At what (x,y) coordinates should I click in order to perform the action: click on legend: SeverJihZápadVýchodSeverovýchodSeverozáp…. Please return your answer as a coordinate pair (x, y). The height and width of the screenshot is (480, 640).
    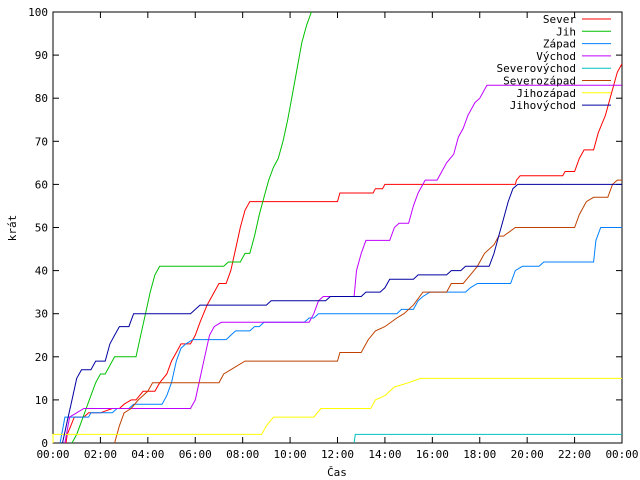
    Looking at the image, I should click on (554, 62).